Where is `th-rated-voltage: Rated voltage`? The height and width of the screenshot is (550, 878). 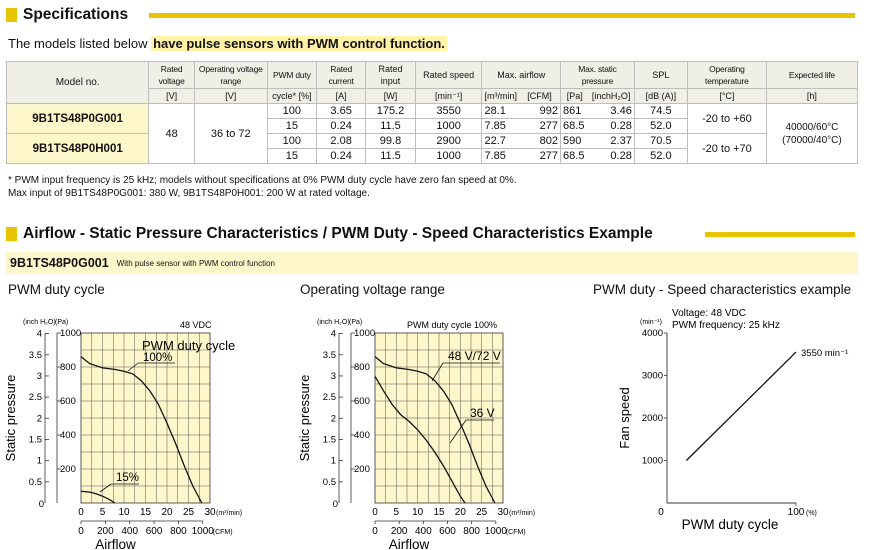 th-rated-voltage: Rated voltage is located at coordinates (171, 75).